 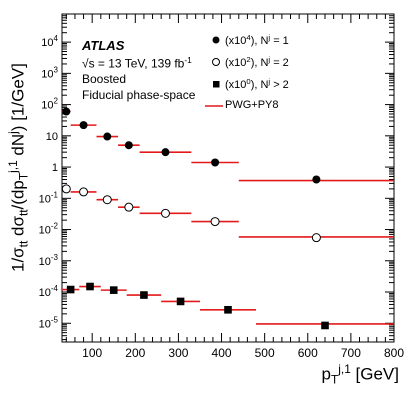 I want to click on y-tick-label: 10⁻², so click(x=49, y=229).